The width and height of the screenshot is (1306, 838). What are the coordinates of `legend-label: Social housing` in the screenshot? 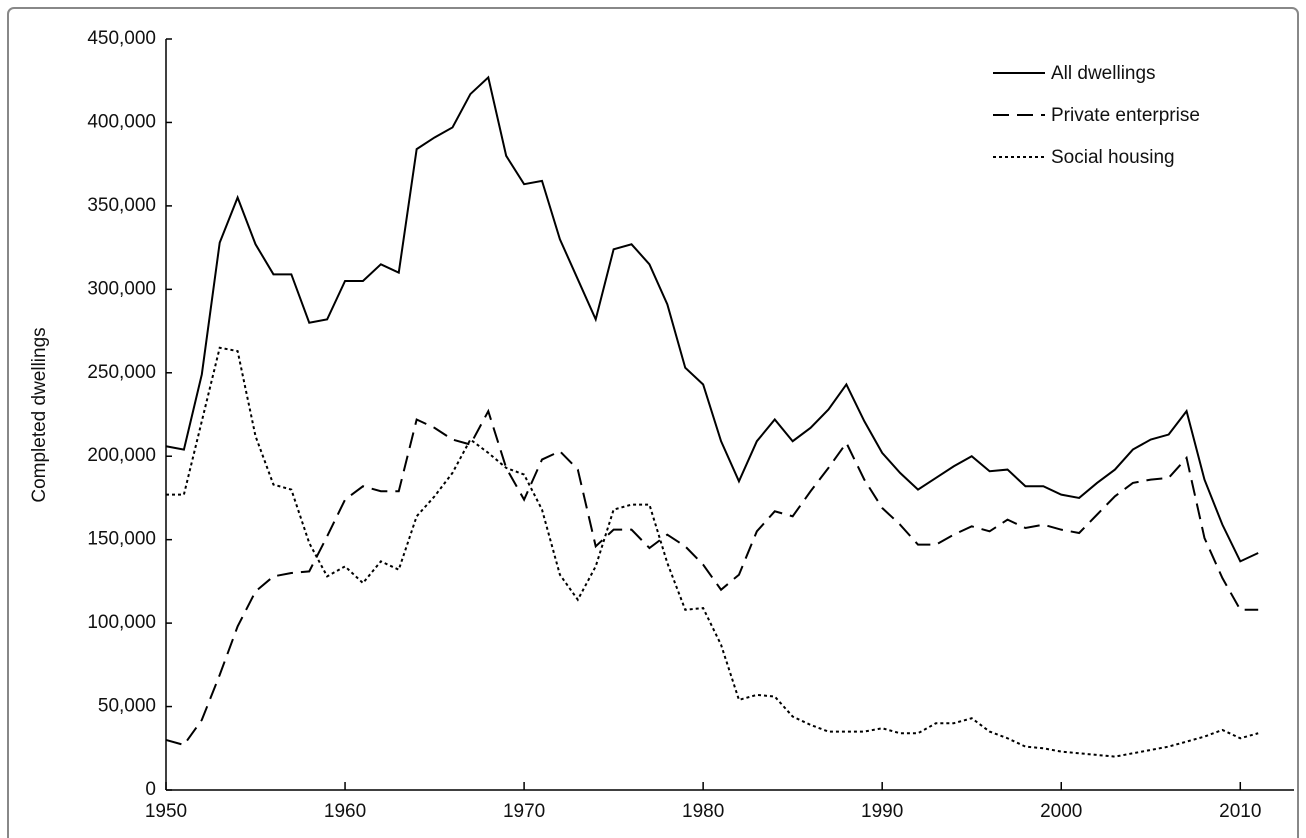 It's located at (1113, 157).